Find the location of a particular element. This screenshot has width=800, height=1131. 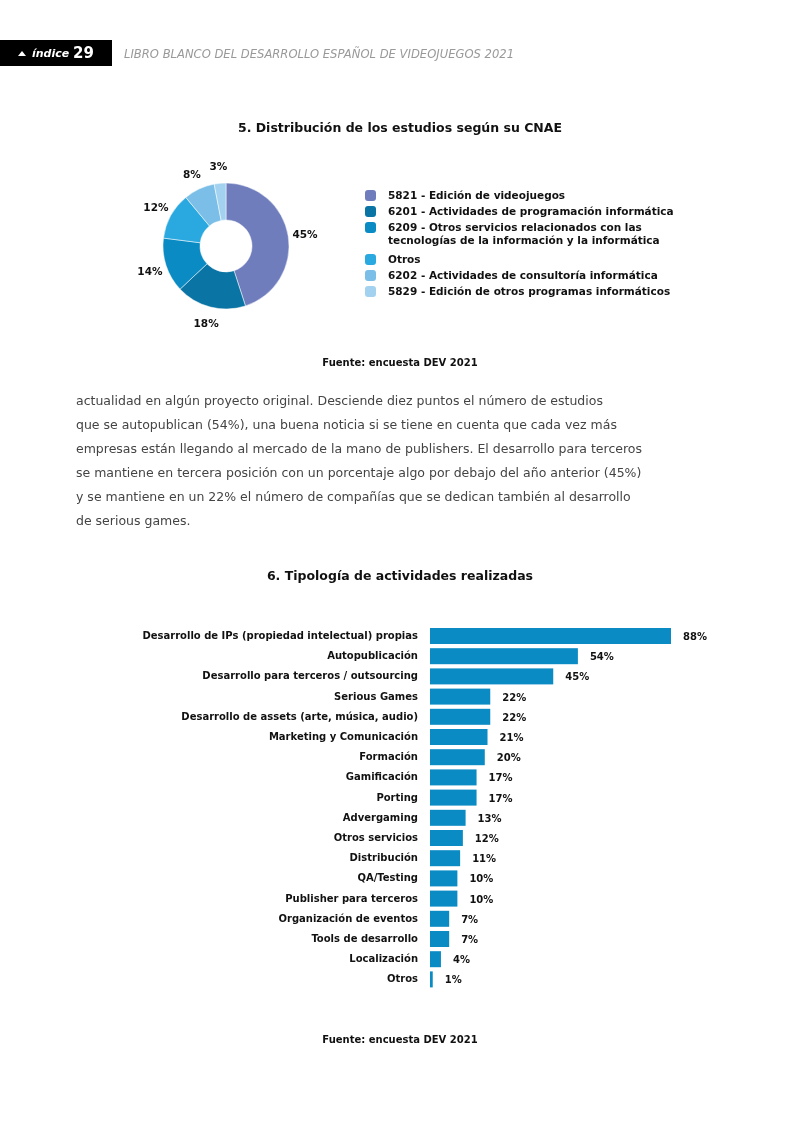

y-tick-label: Porting is located at coordinates (397, 797).